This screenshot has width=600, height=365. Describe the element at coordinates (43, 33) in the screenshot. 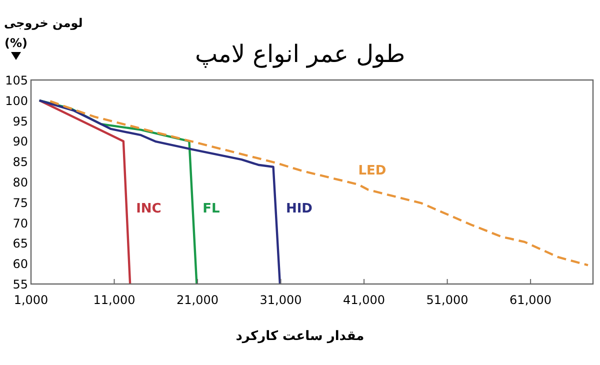

I see `y-axis-title: لومن خروجی (%)` at that location.